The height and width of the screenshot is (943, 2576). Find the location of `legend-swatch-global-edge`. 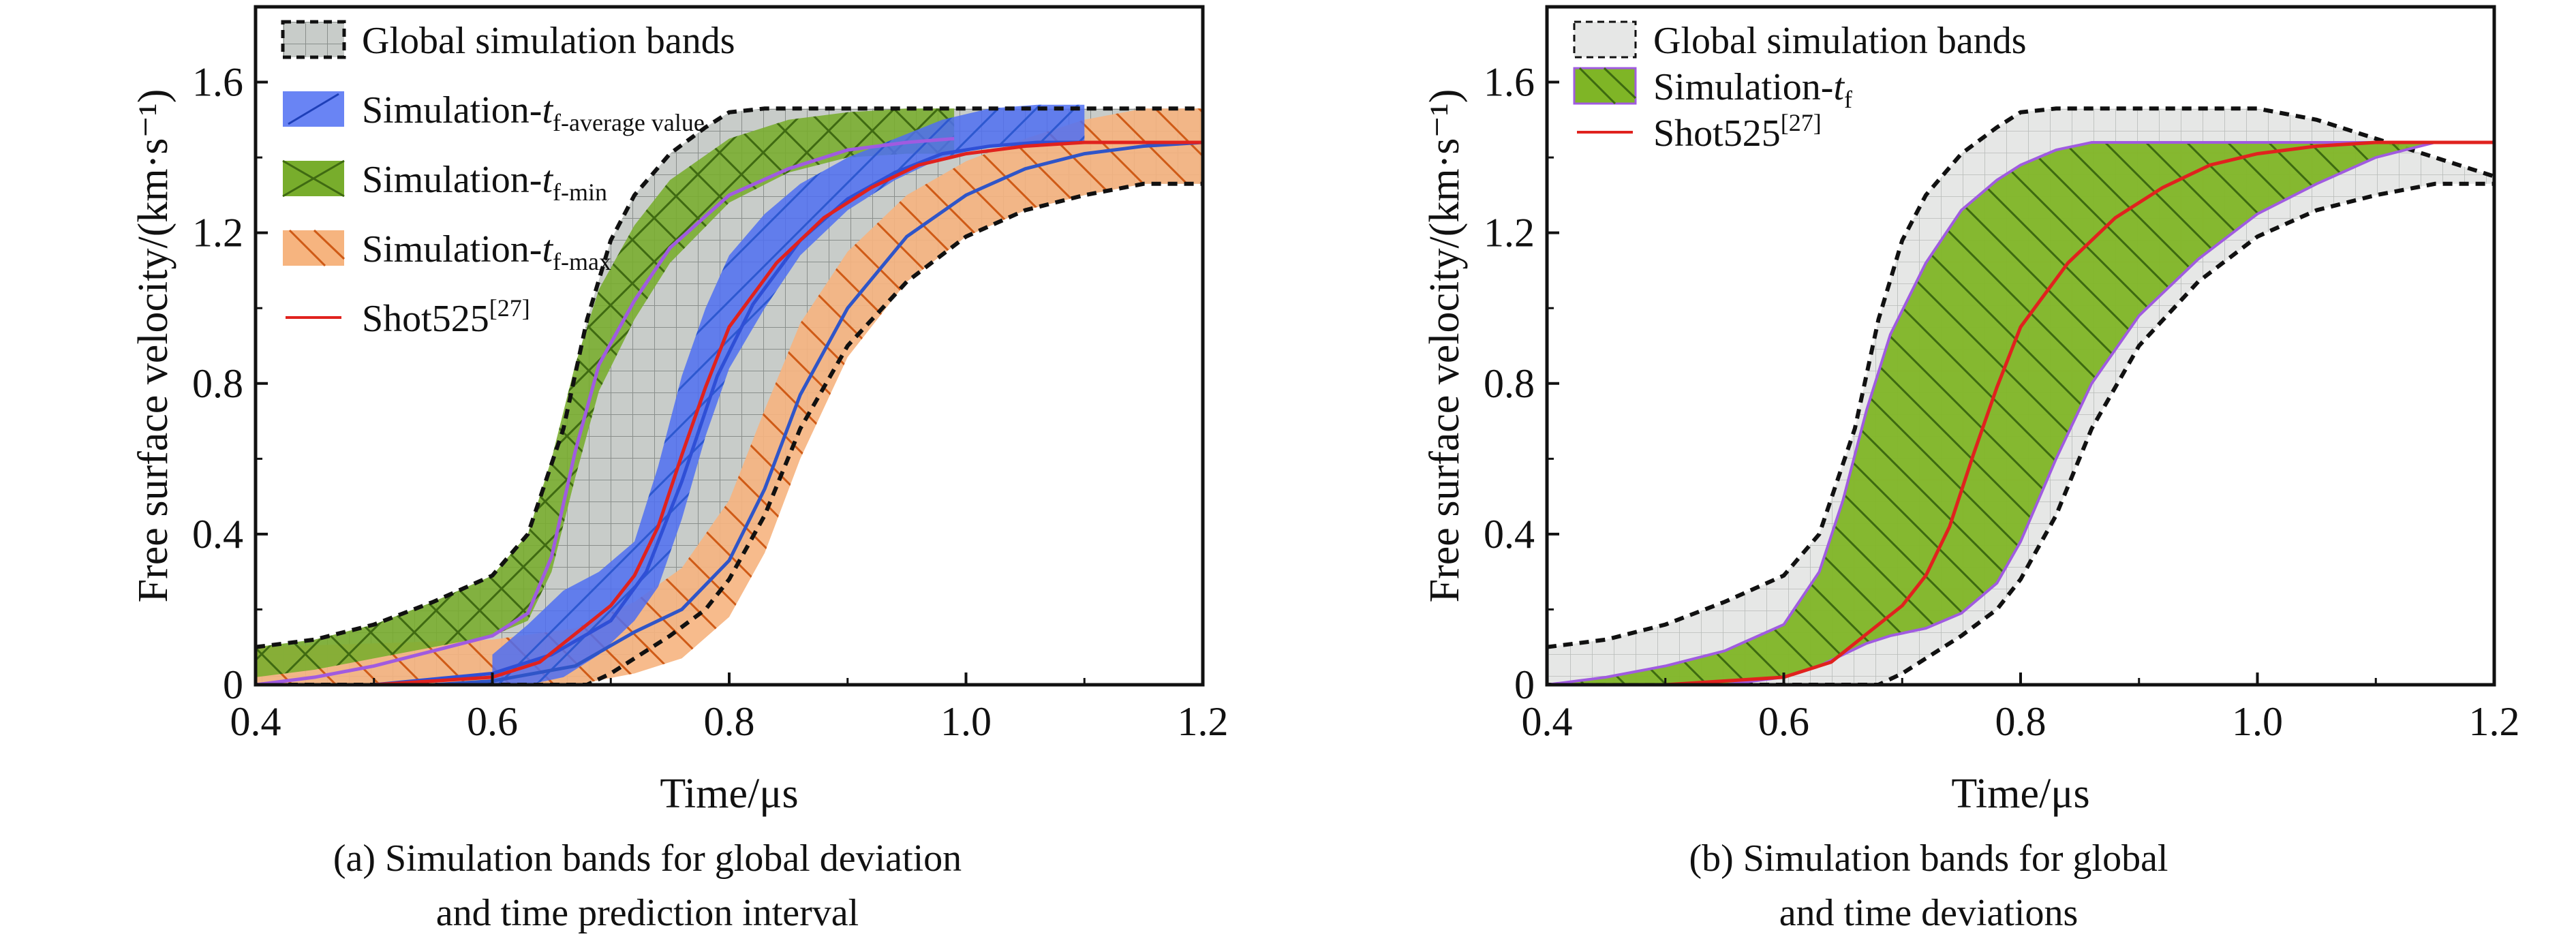

legend-swatch-global-edge is located at coordinates (313, 39).